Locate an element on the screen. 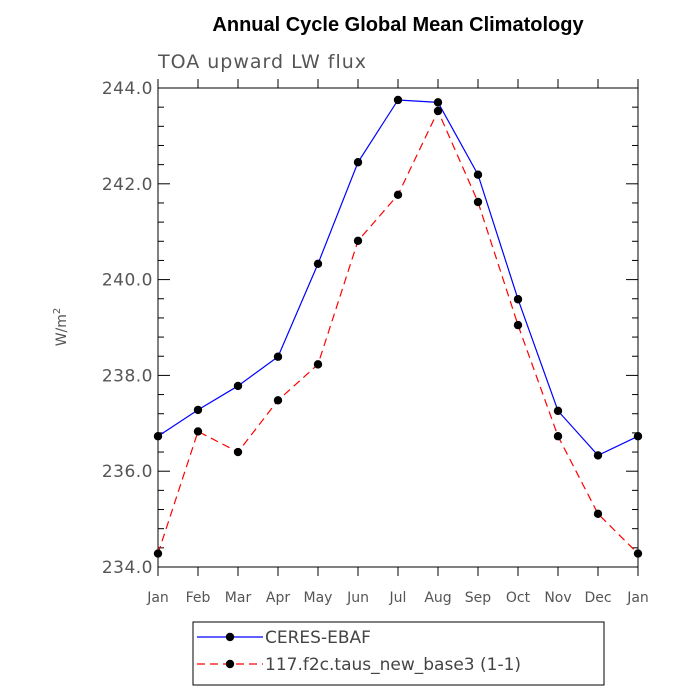  legend-label: CERES-EBAF is located at coordinates (318, 638).